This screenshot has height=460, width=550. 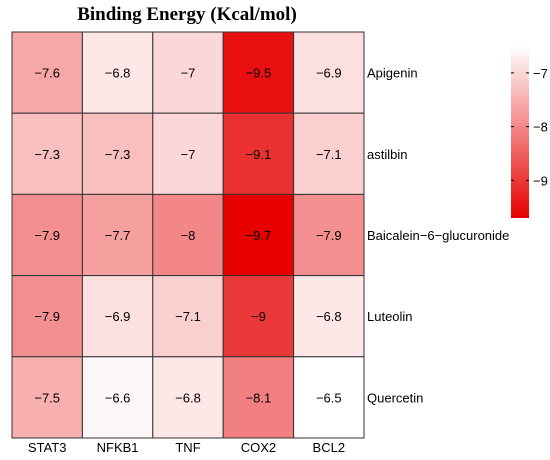 I want to click on cell-value-label: −9.1, so click(x=259, y=154).